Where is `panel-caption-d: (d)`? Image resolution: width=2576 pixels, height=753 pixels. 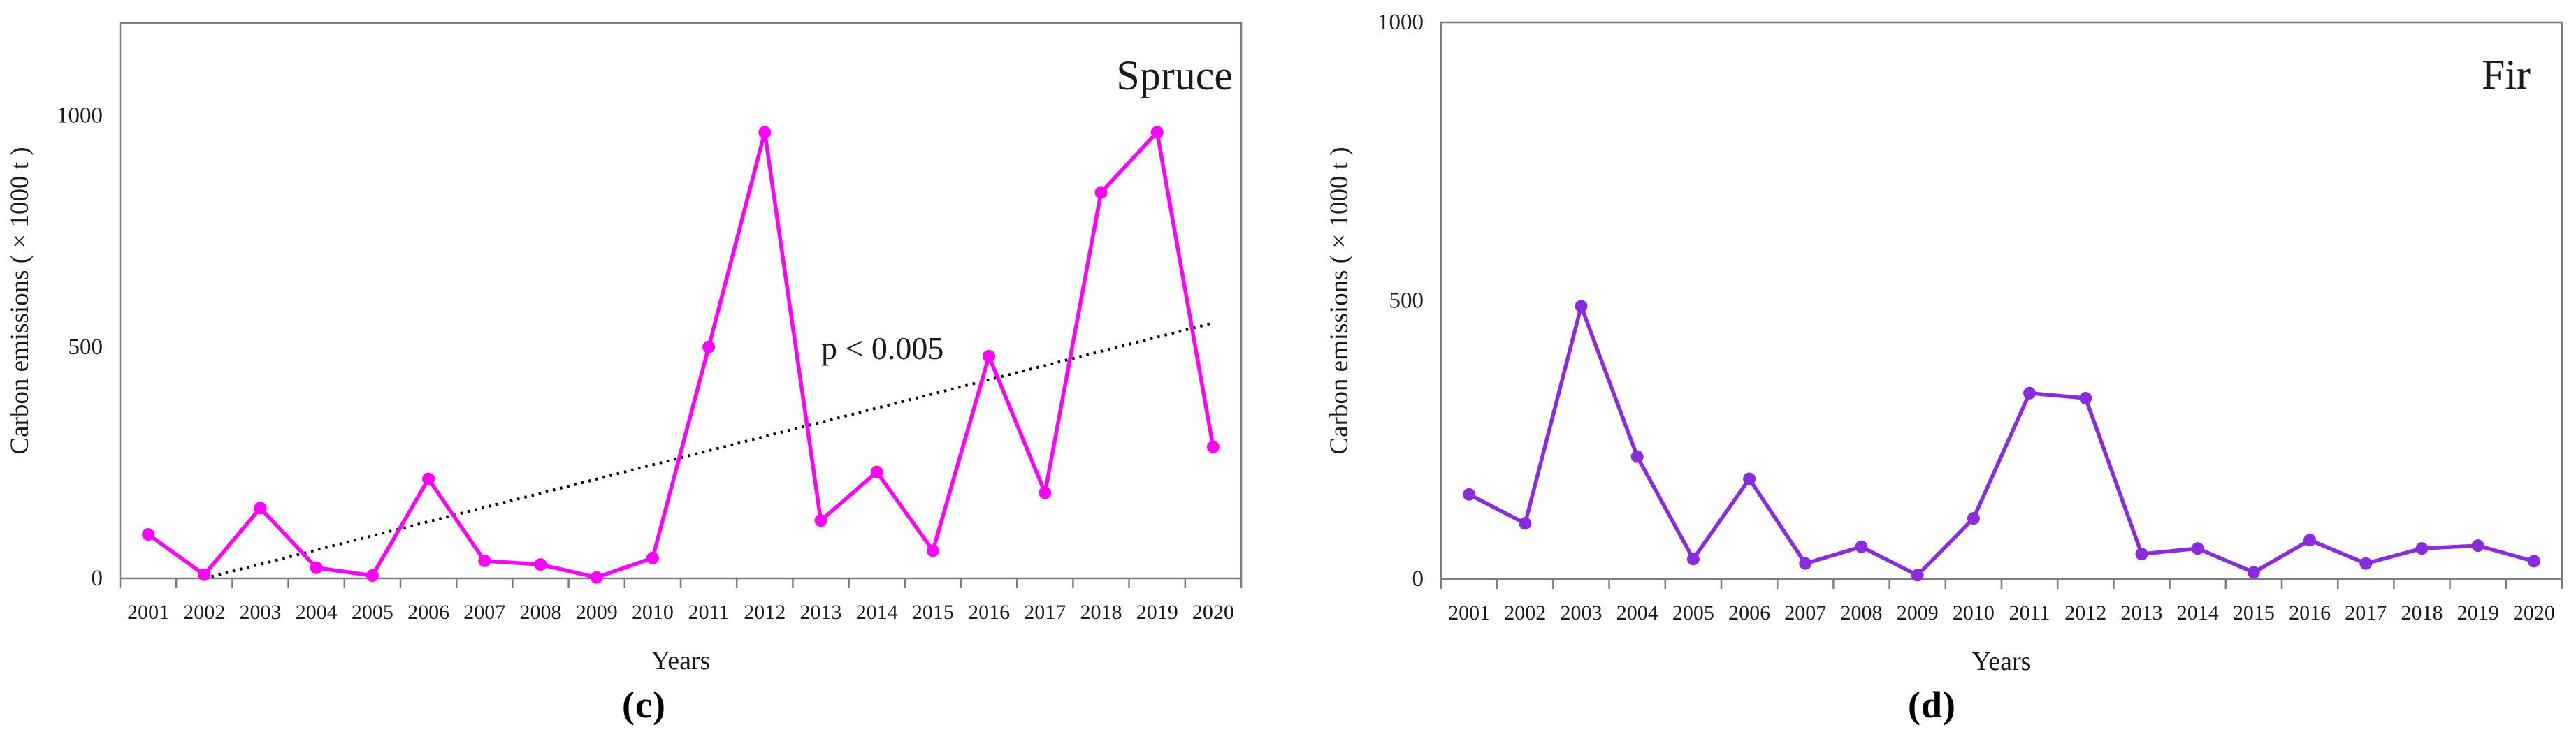
panel-caption-d: (d) is located at coordinates (1932, 705).